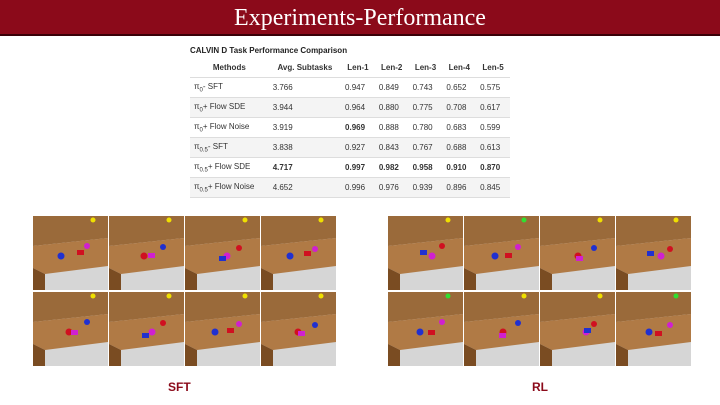 Image resolution: width=720 pixels, height=405 pixels. Describe the element at coordinates (179, 387) in the screenshot. I see `figure-label: SFT` at that location.